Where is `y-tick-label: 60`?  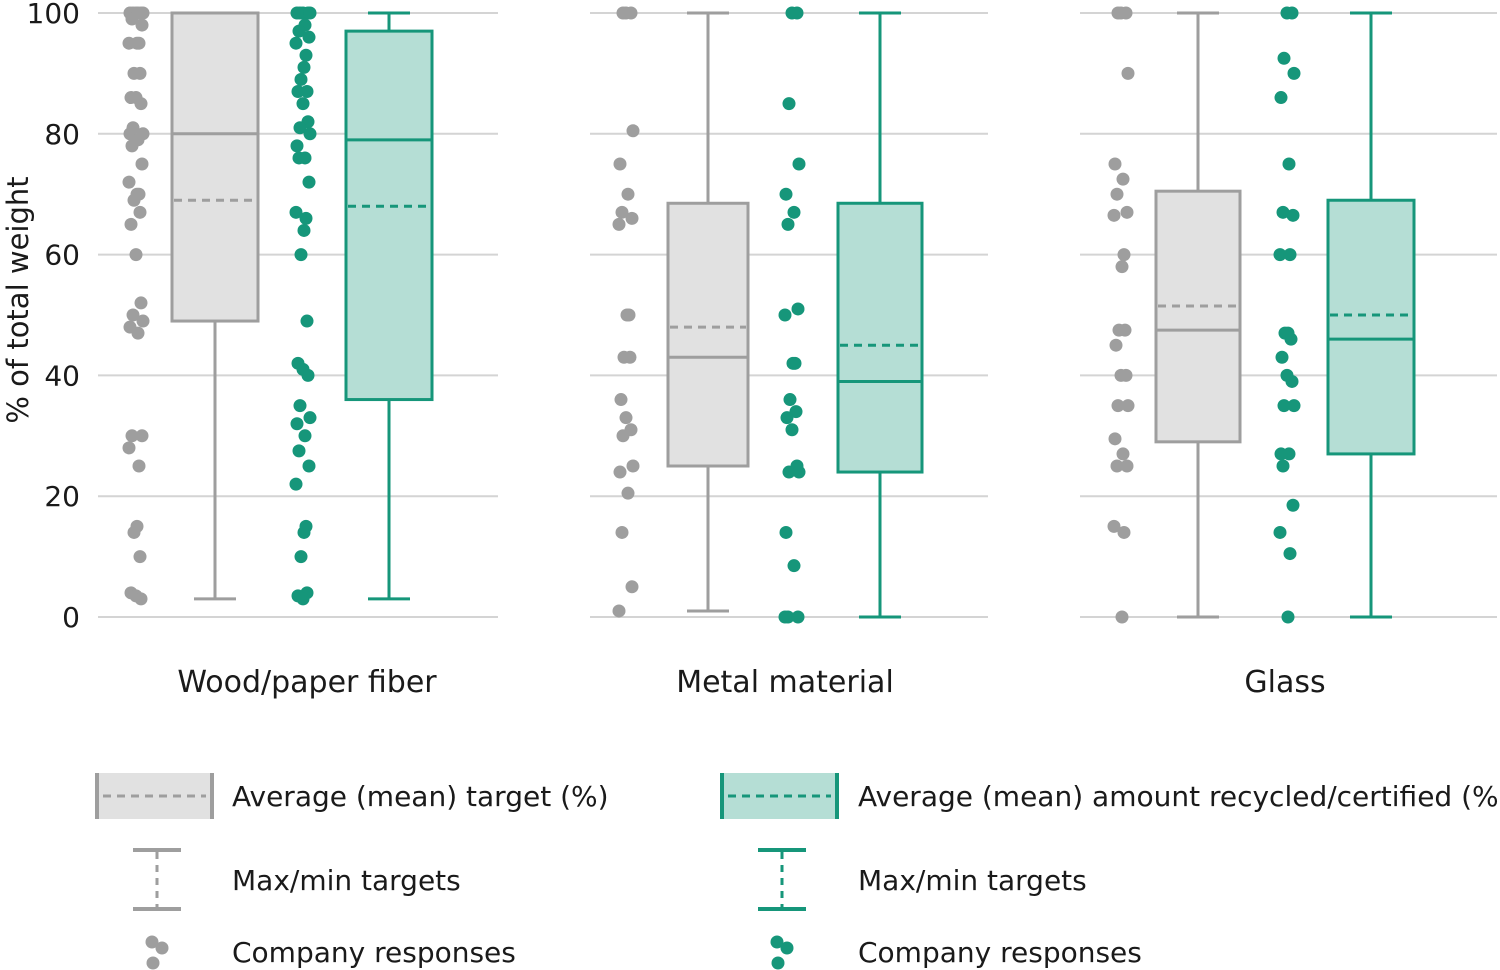 y-tick-label: 60 is located at coordinates (62, 255).